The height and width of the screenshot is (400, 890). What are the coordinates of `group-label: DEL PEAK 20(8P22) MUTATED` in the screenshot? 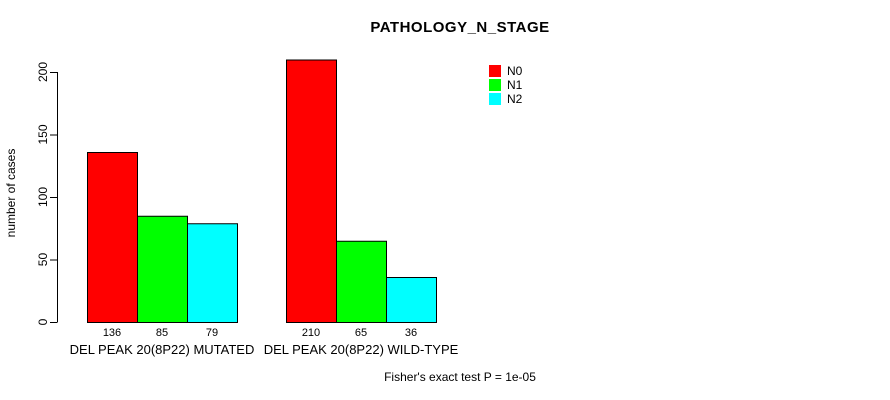 It's located at (162, 349).